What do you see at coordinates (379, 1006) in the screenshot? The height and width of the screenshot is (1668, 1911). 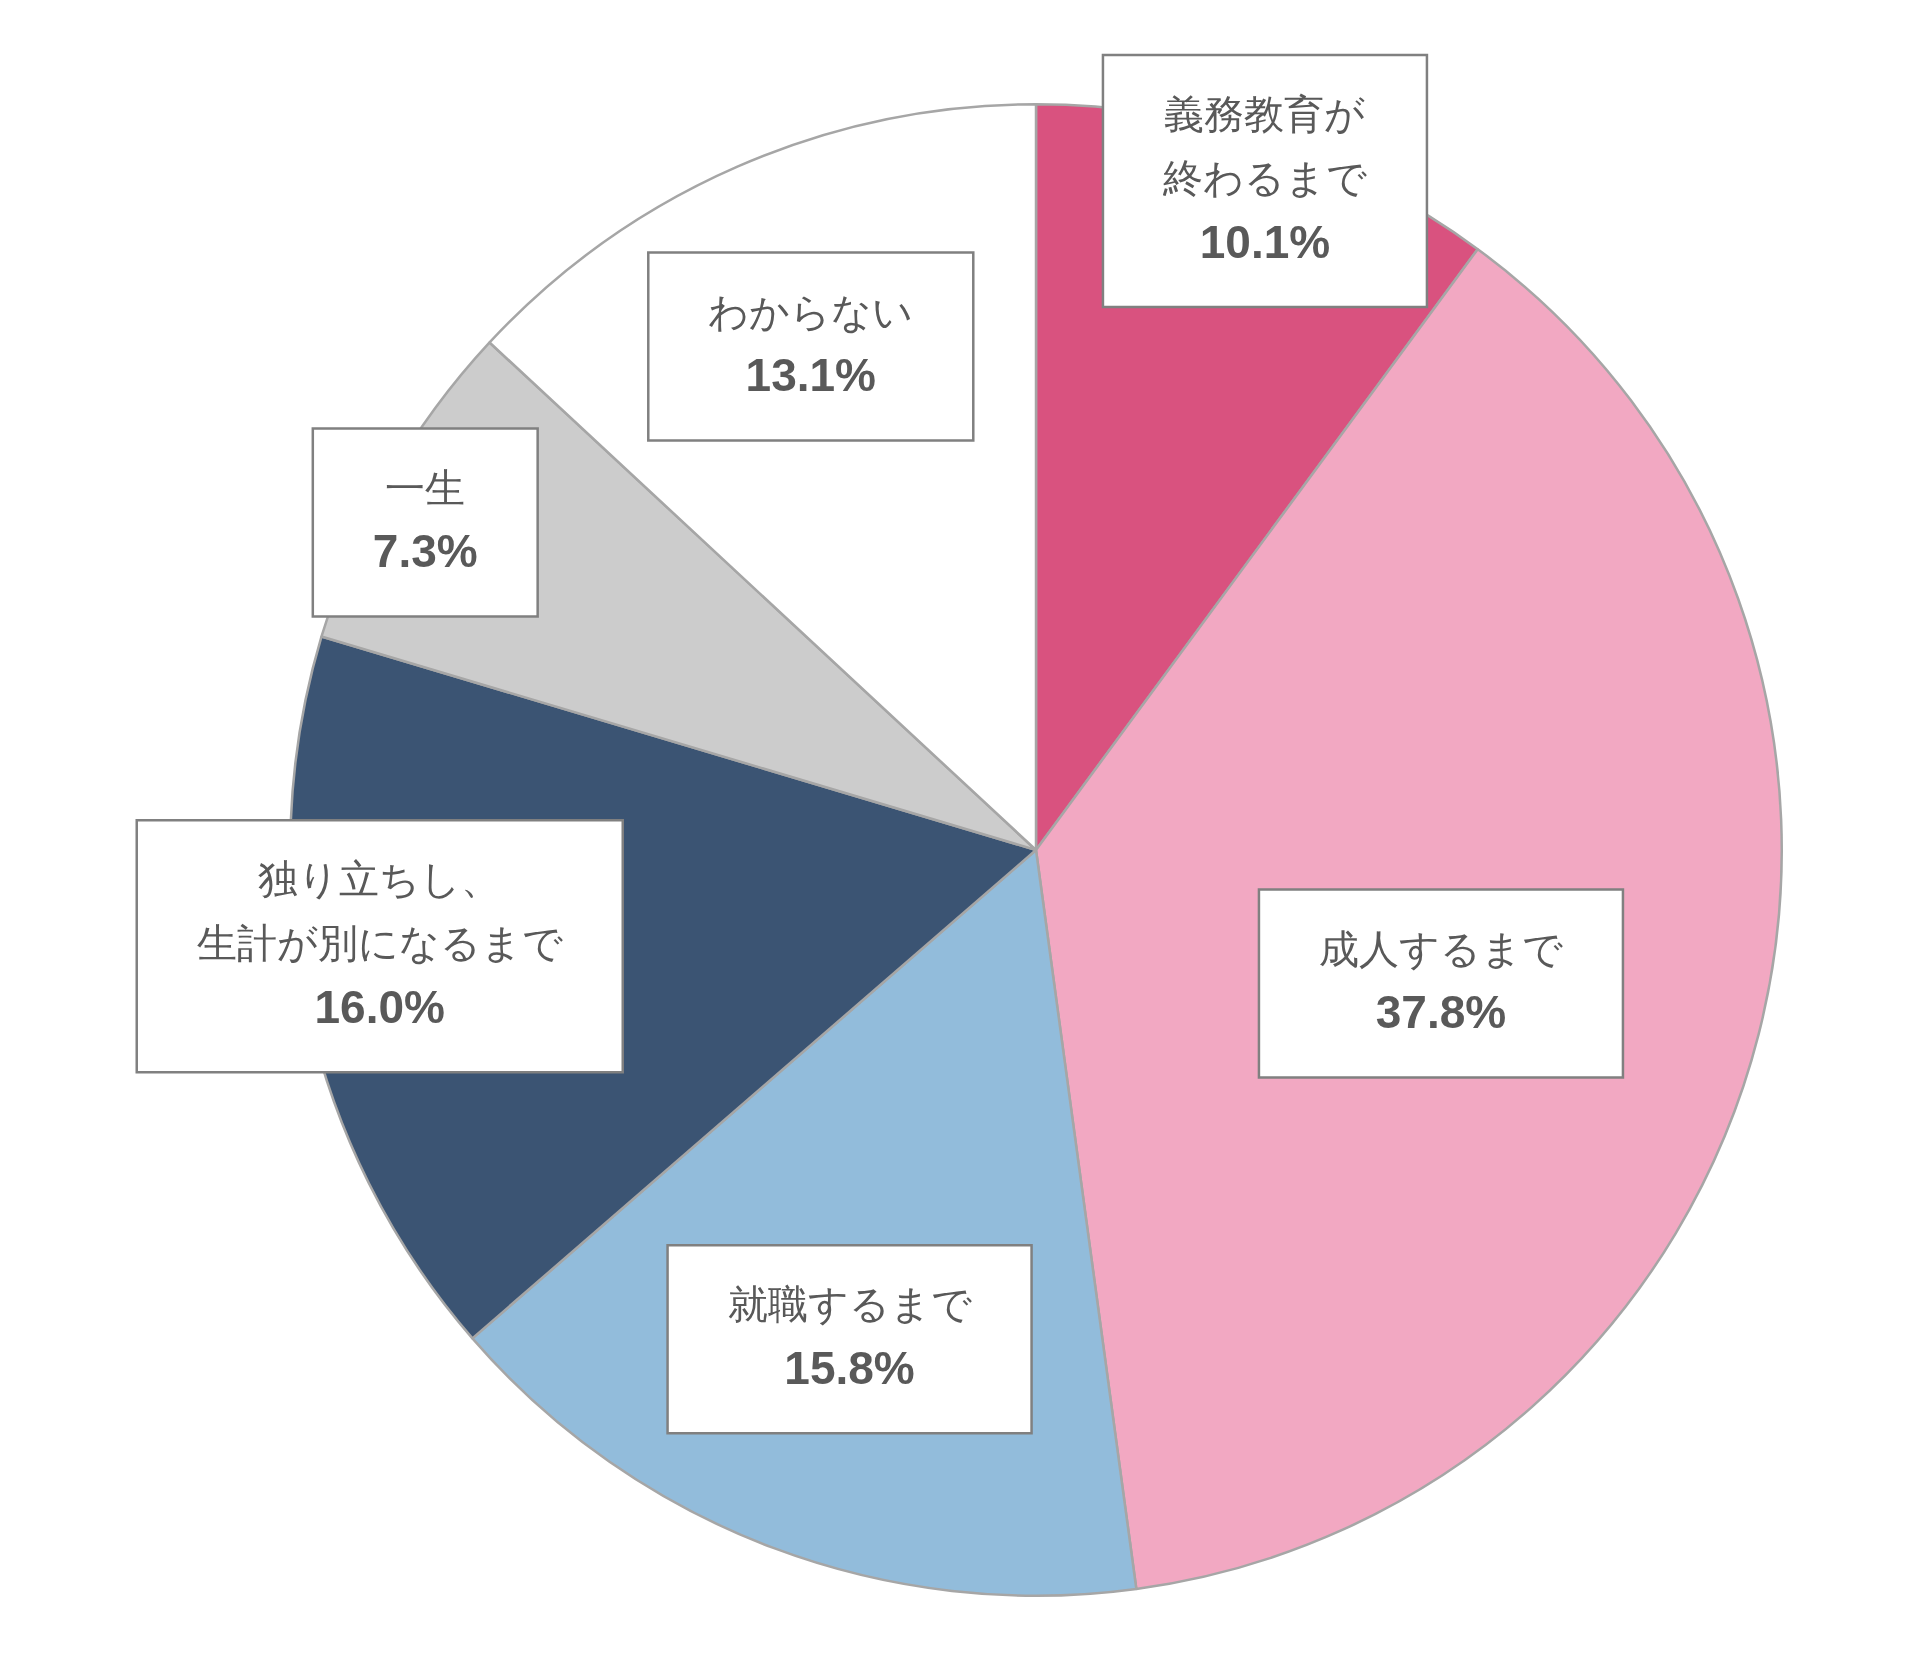 I see `data-label: 16.0%` at bounding box center [379, 1006].